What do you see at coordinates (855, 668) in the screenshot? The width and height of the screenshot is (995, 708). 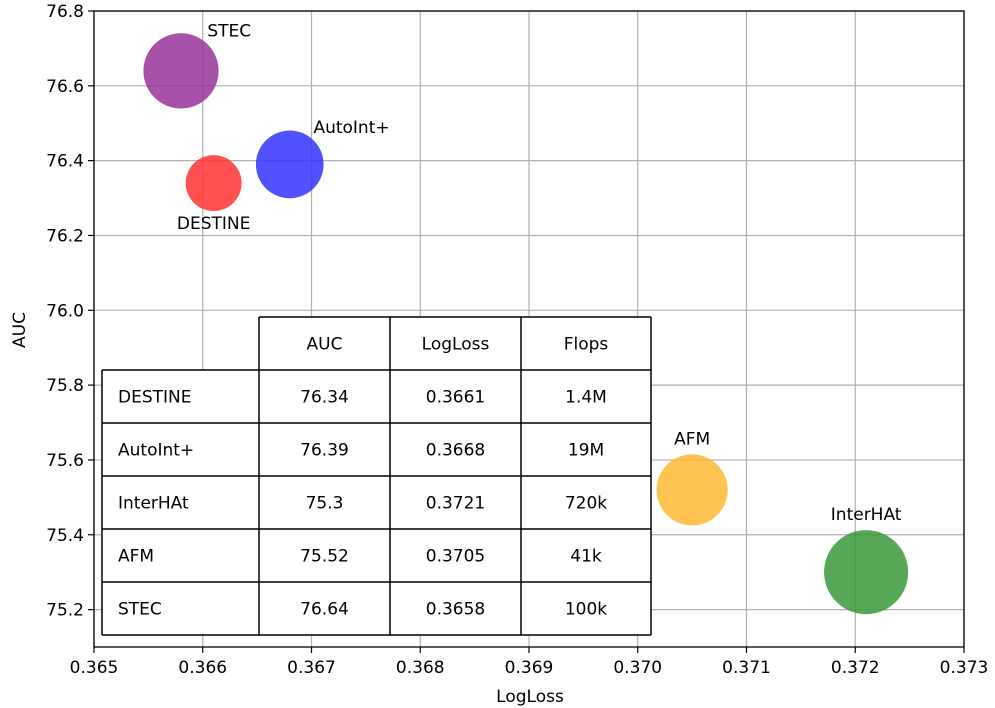 I see `x-tick-label: 0.372` at bounding box center [855, 668].